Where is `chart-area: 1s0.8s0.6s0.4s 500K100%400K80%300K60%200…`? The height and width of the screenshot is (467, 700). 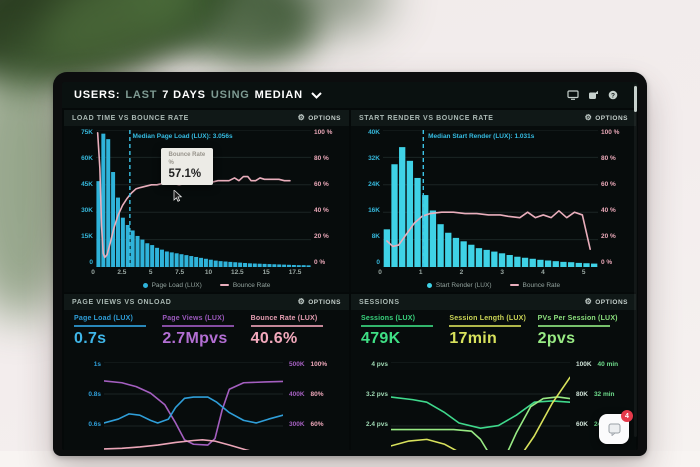 chart-area: 1s0.8s0.6s0.4s 500K100%400K80%300K60%200… is located at coordinates (206, 405).